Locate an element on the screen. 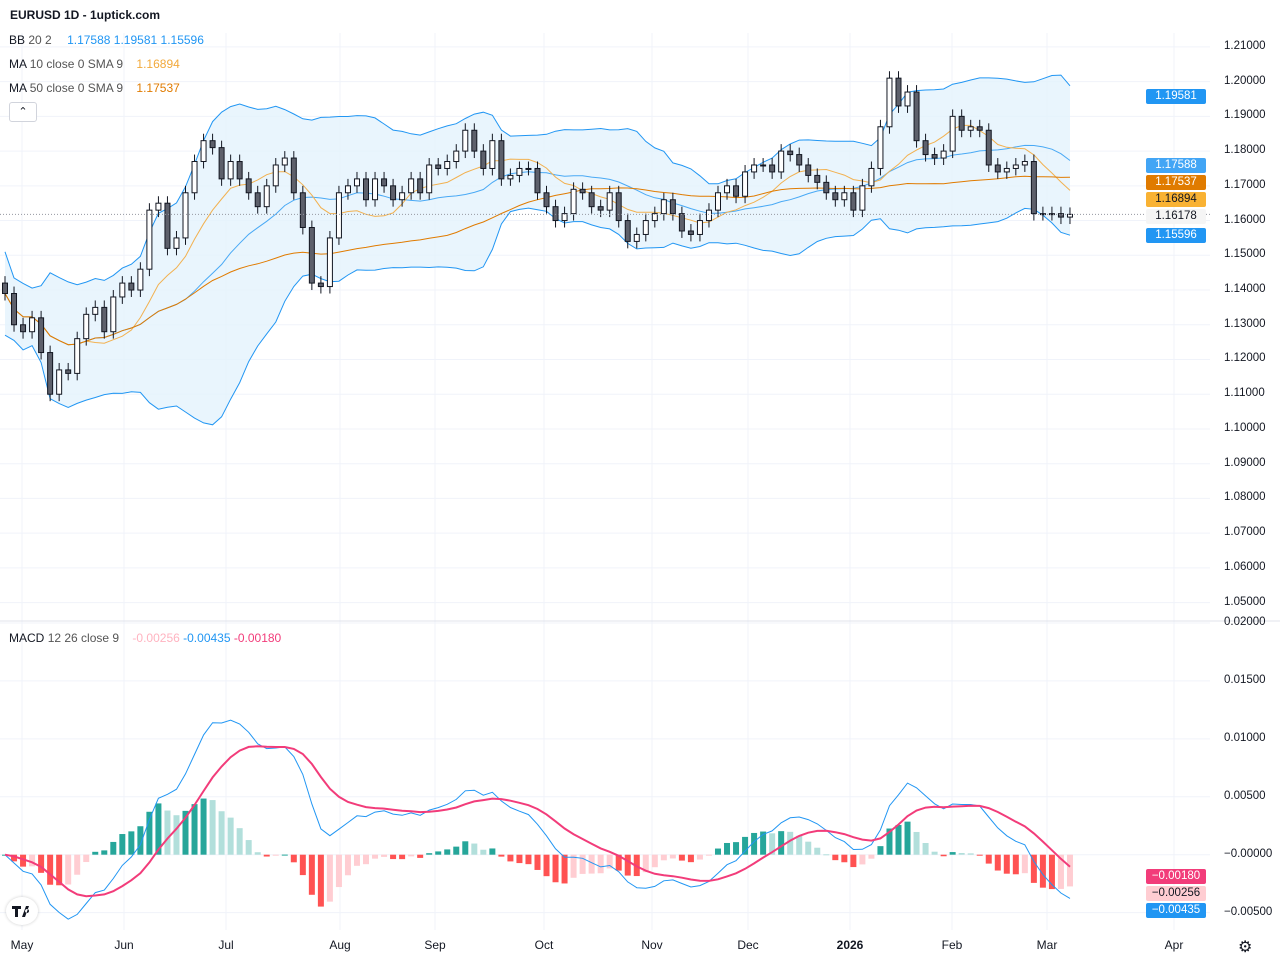  ma10-value: 1.16894 is located at coordinates (158, 64).